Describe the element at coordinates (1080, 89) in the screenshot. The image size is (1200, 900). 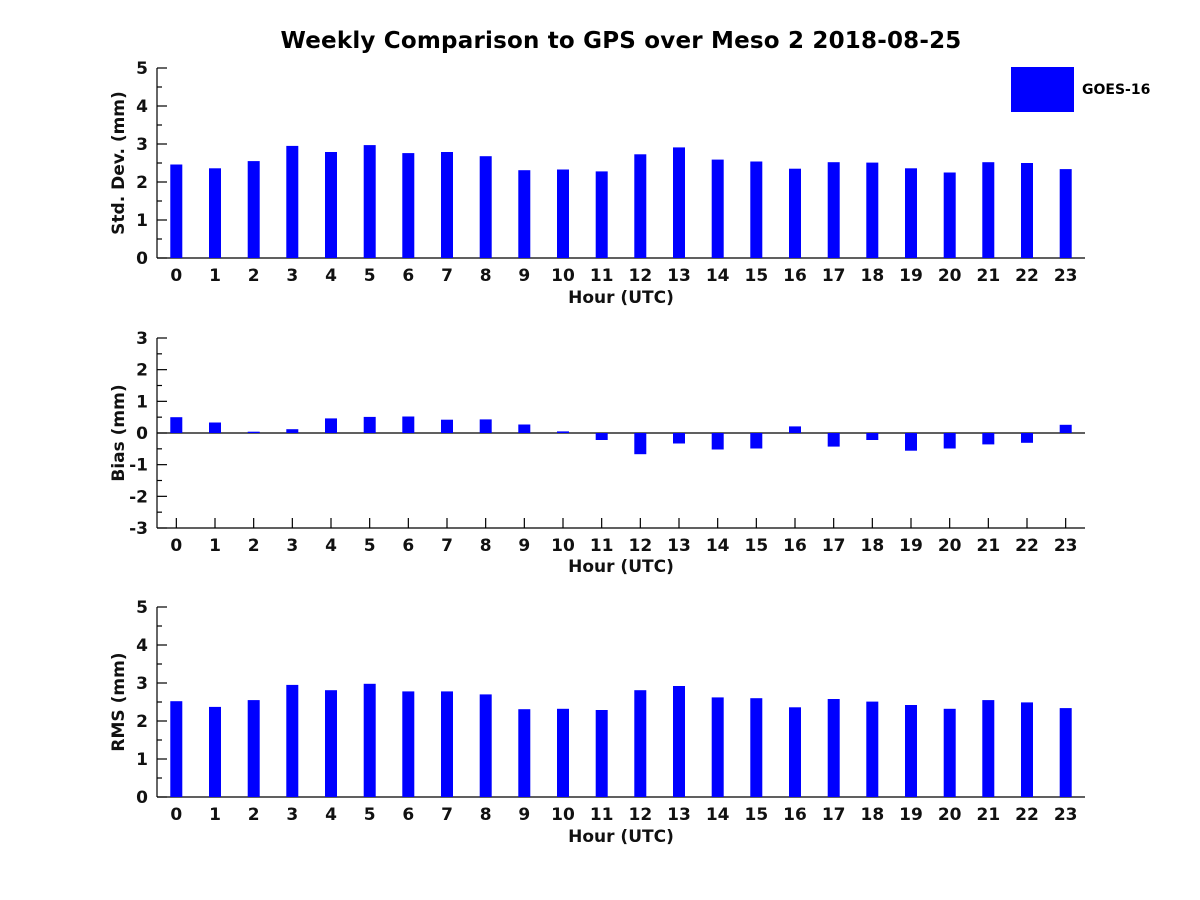
I see `legend: GOES-16` at that location.